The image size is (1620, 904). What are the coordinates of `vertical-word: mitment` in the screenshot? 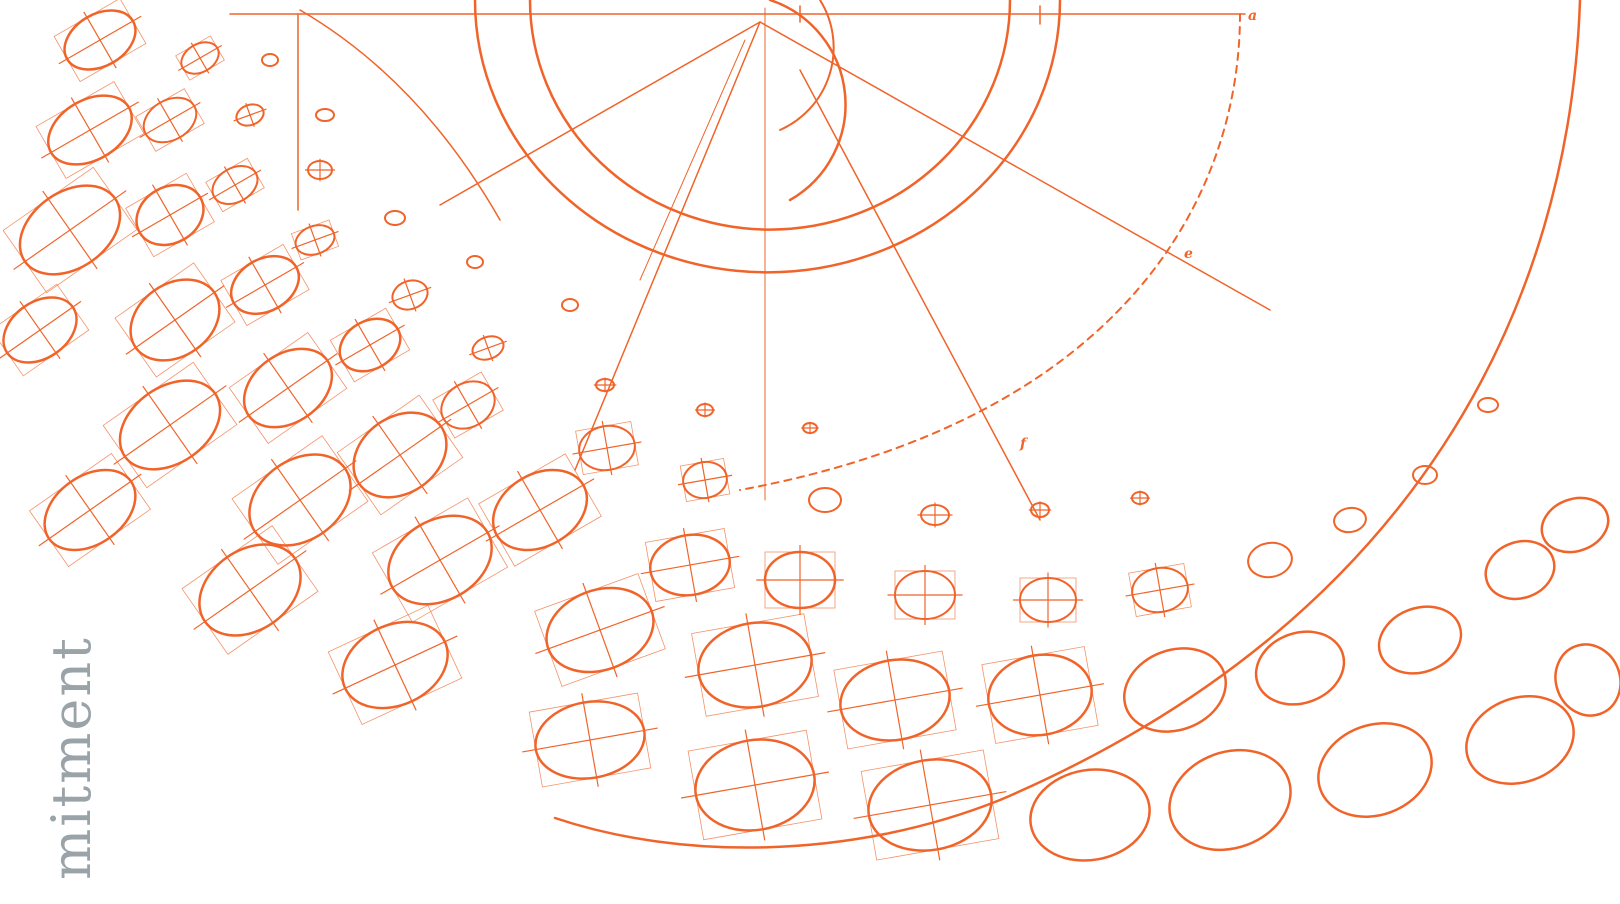 It's located at (71, 758).